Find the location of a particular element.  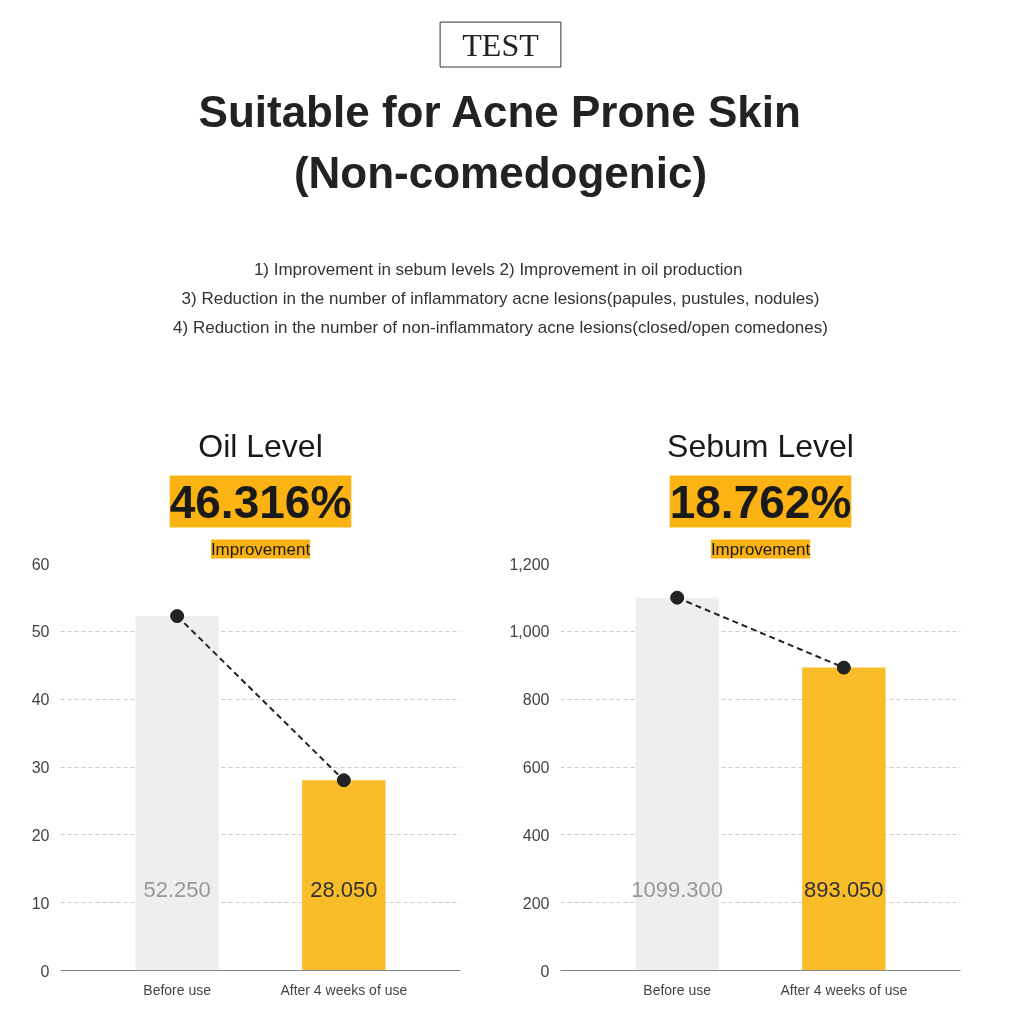

text: Suitable for Acne Prone Skin (Non-comedogenic) is located at coordinates (499, 142).